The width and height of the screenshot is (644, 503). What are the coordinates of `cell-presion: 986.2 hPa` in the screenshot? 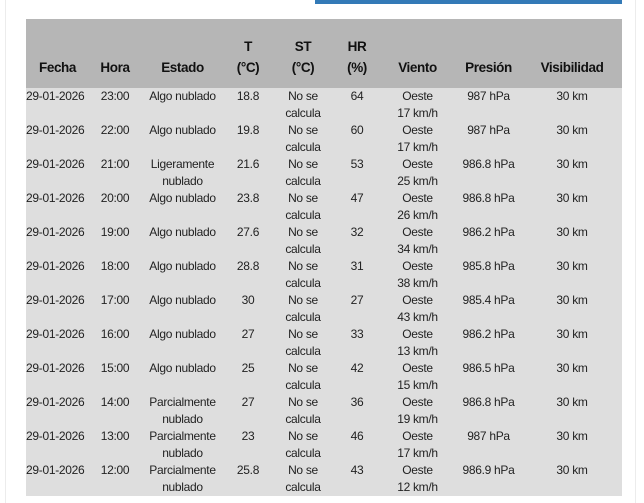 It's located at (488, 232).